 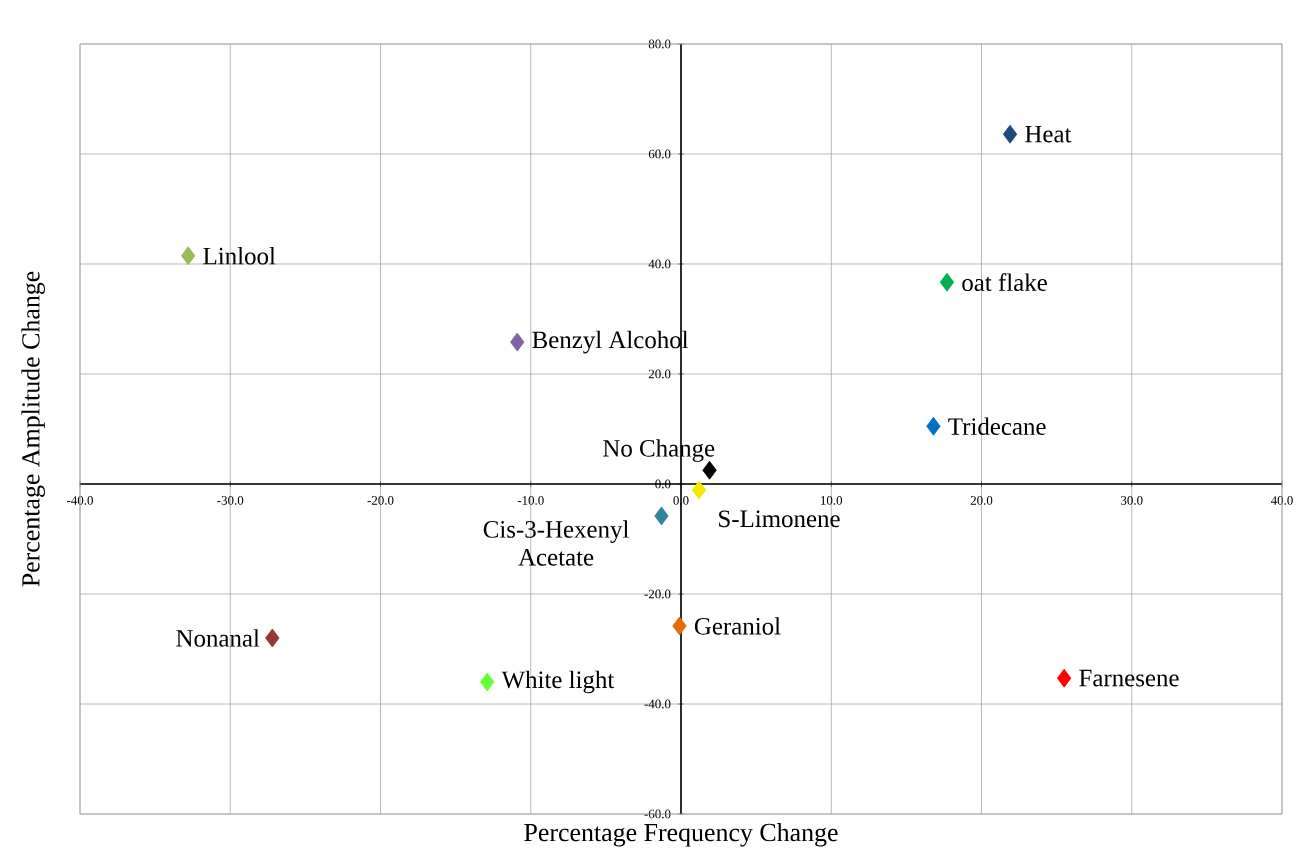 What do you see at coordinates (779, 519) in the screenshot?
I see `series-label: S-Limonene` at bounding box center [779, 519].